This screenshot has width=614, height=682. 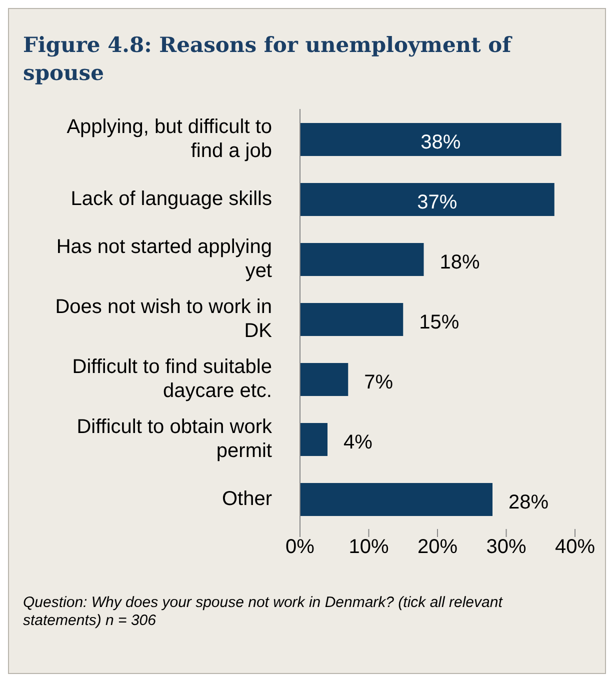 What do you see at coordinates (440, 143) in the screenshot?
I see `data-label: 38%` at bounding box center [440, 143].